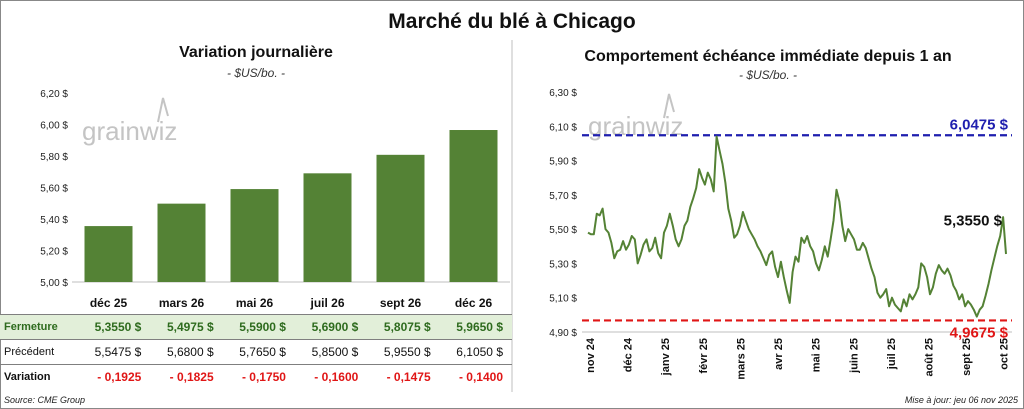 This screenshot has width=1024, height=409. What do you see at coordinates (45, 400) in the screenshot?
I see `source-note: Source: CME Group` at bounding box center [45, 400].